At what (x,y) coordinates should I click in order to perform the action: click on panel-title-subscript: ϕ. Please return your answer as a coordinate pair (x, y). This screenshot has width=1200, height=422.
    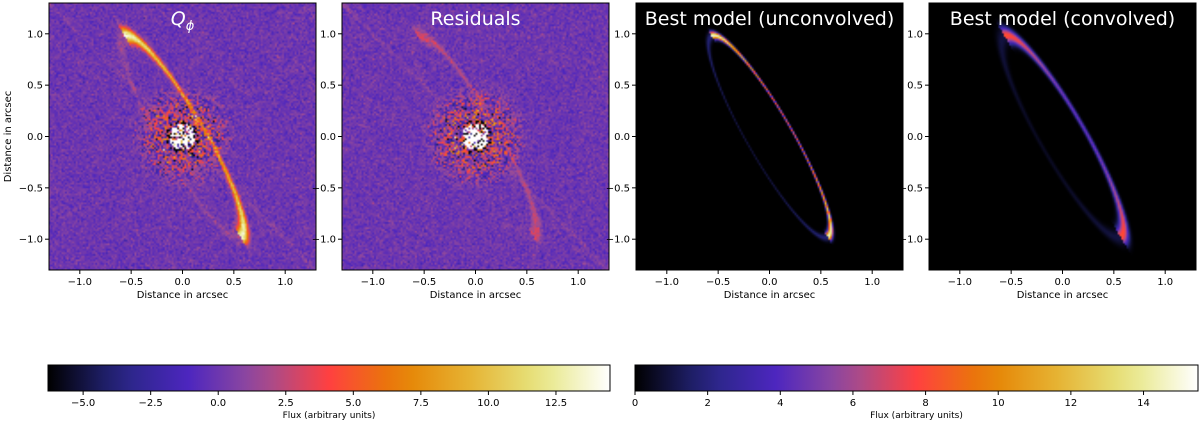
    Looking at the image, I should click on (190, 26).